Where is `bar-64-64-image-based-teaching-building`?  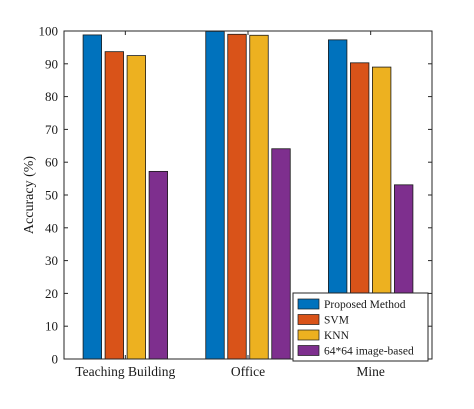
bar-64-64-image-based-teaching-building is located at coordinates (158, 265).